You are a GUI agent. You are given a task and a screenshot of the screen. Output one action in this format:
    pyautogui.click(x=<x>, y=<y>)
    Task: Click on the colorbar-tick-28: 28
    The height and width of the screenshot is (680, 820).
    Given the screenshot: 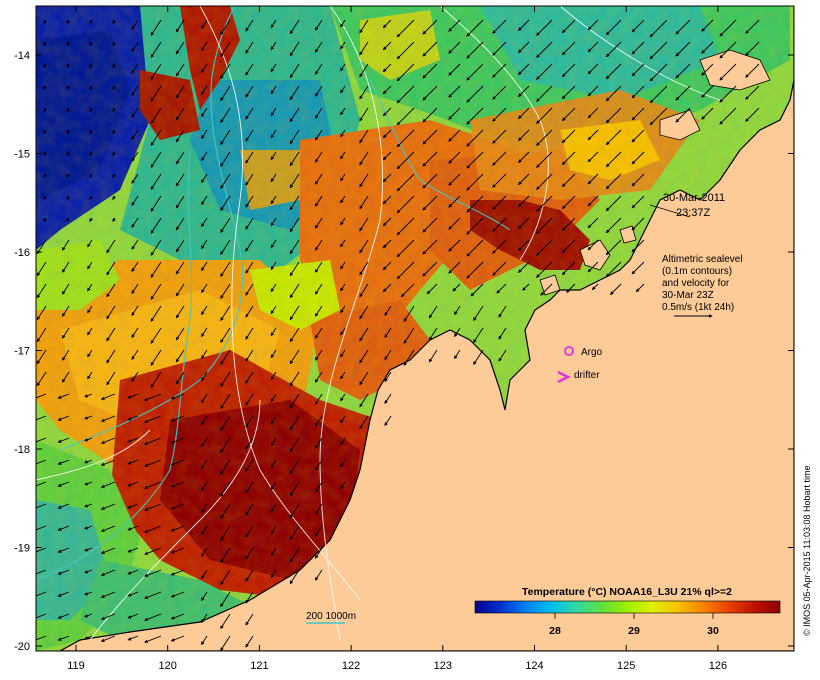 What is the action you would take?
    pyautogui.click(x=555, y=631)
    